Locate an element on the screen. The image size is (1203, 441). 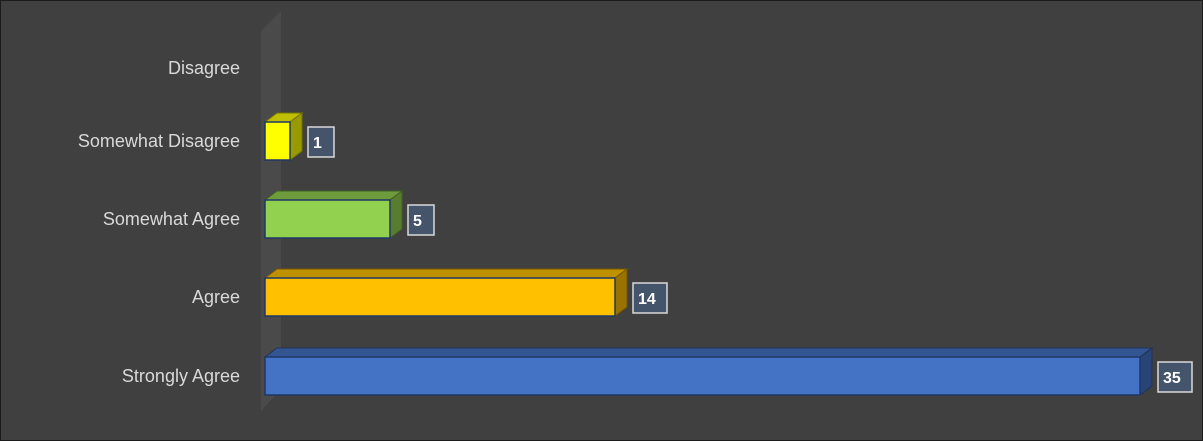
bar-top-strongly-agree is located at coordinates (708, 352).